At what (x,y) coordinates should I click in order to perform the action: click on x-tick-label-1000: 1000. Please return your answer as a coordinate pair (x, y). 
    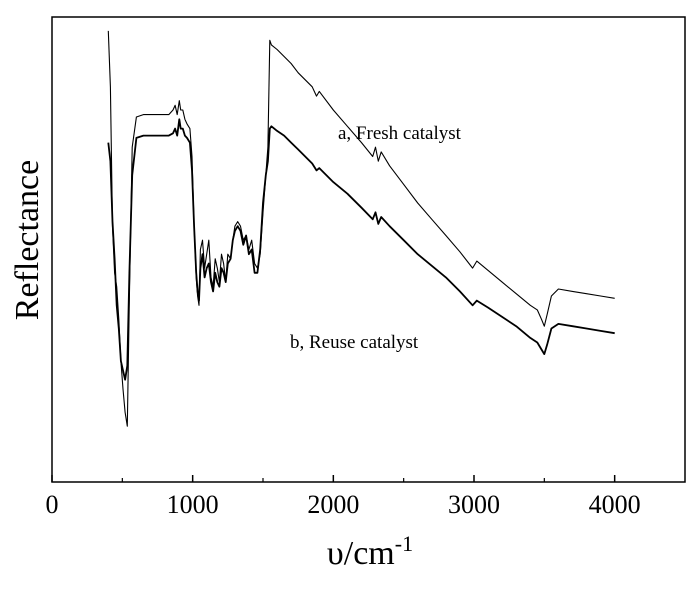
    Looking at the image, I should click on (193, 504).